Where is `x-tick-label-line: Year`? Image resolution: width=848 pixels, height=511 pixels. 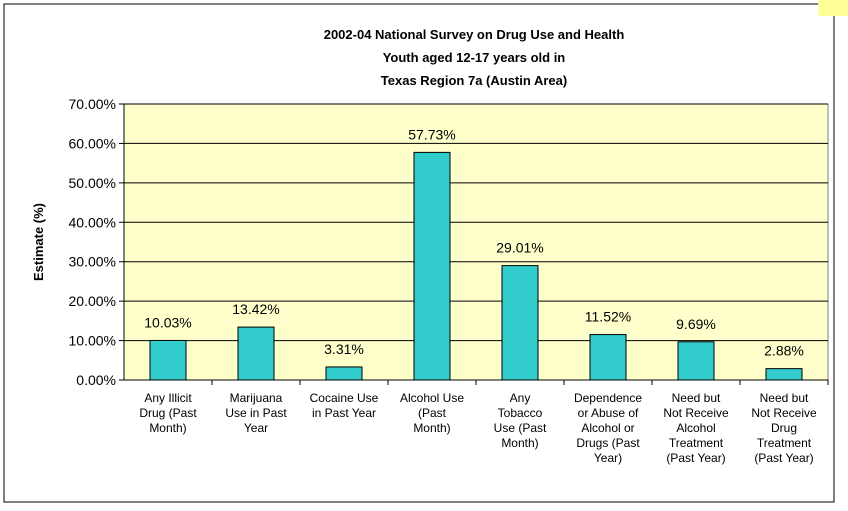 x-tick-label-line: Year is located at coordinates (256, 428).